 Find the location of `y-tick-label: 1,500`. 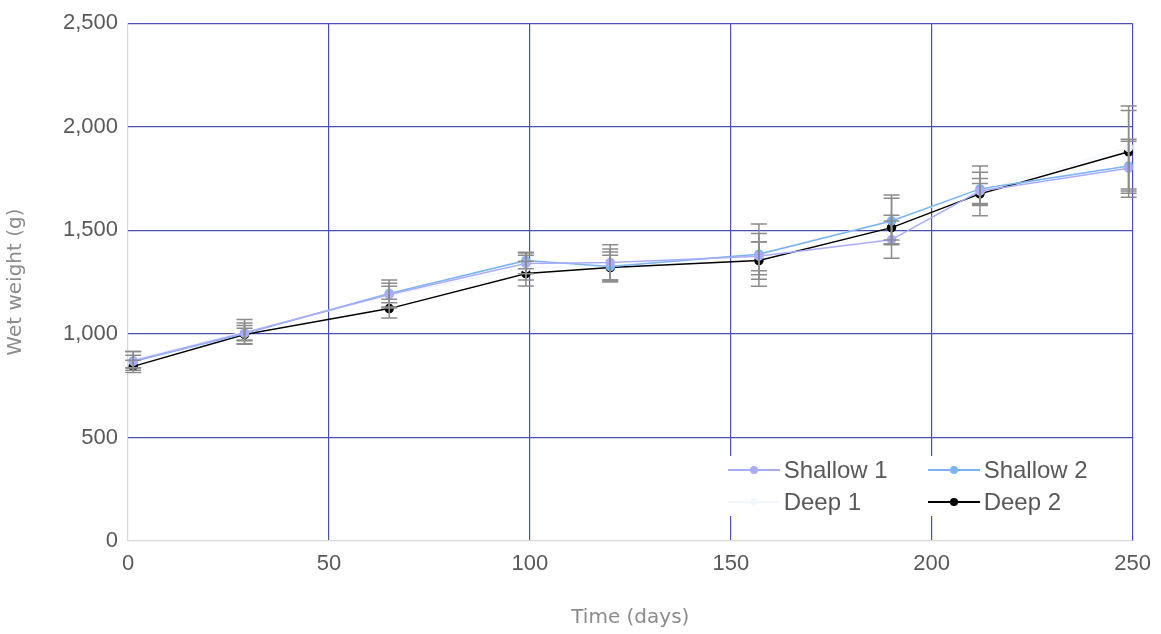

y-tick-label: 1,500 is located at coordinates (90, 229).